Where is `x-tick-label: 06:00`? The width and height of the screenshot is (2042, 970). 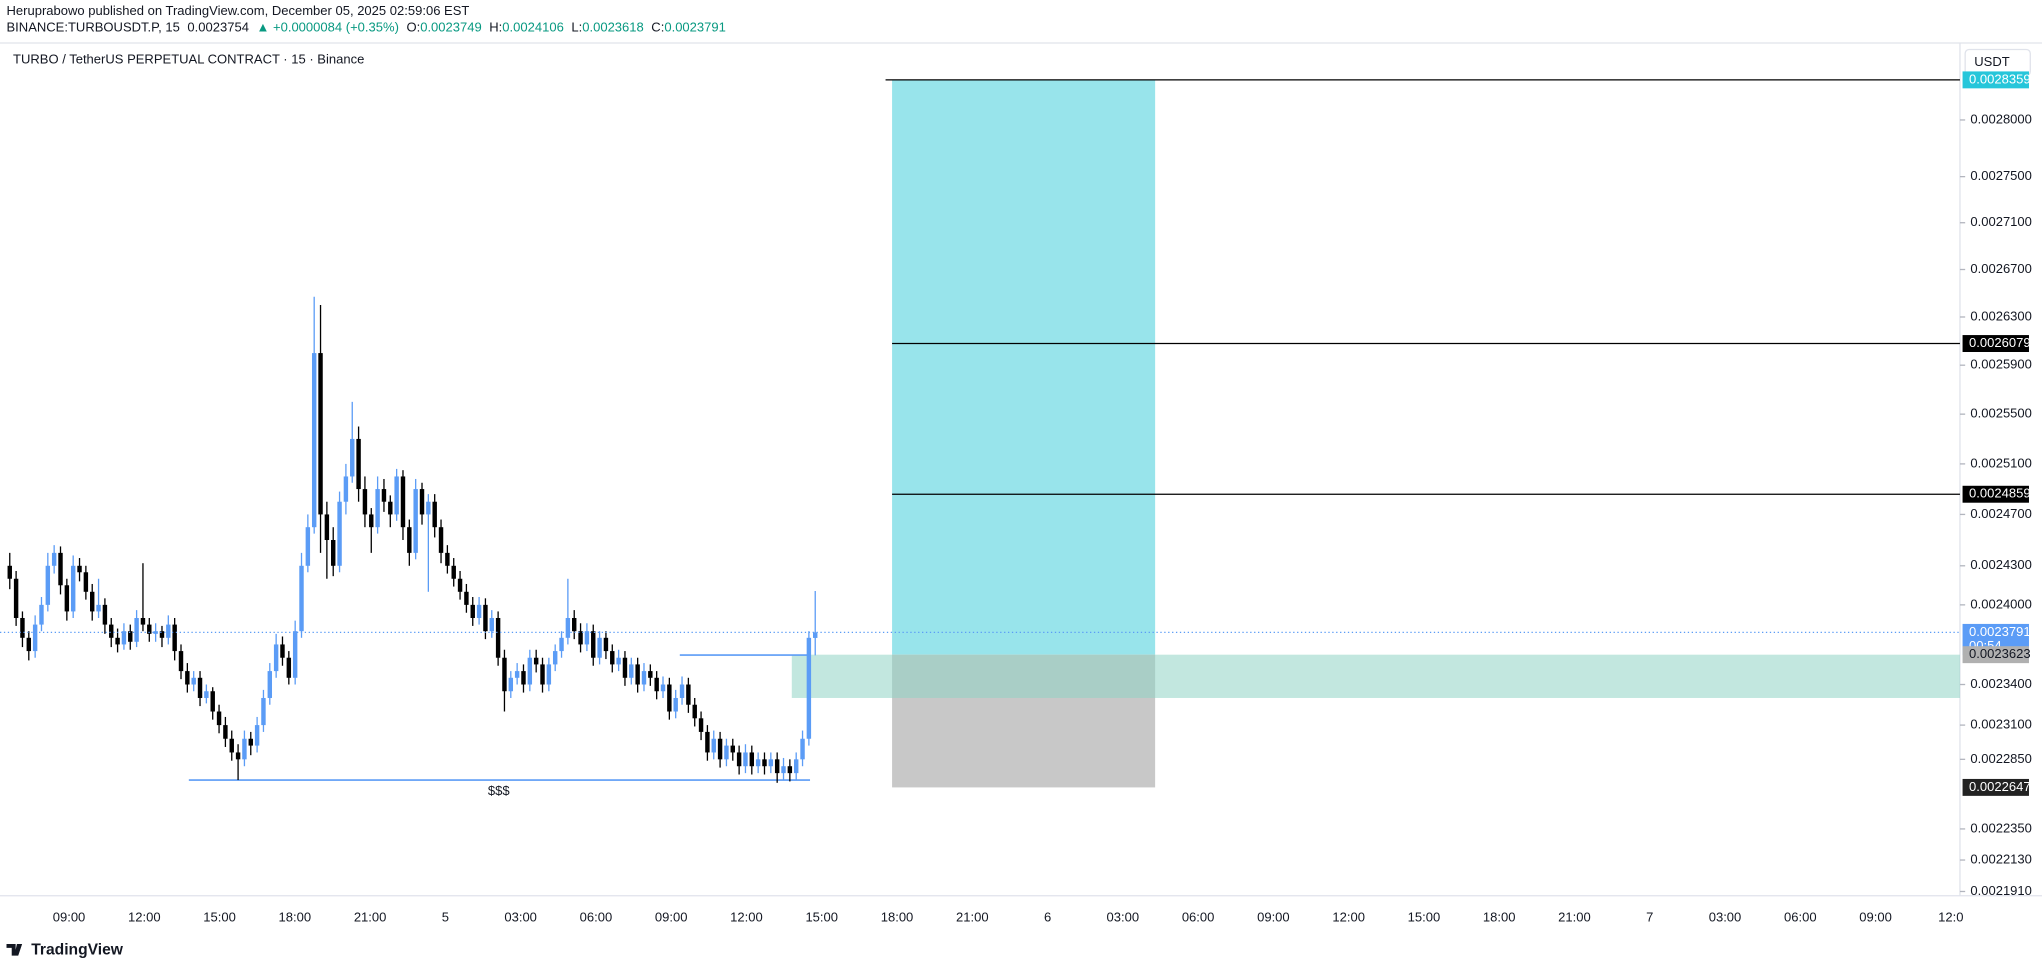 x-tick-label: 06:00 is located at coordinates (596, 916).